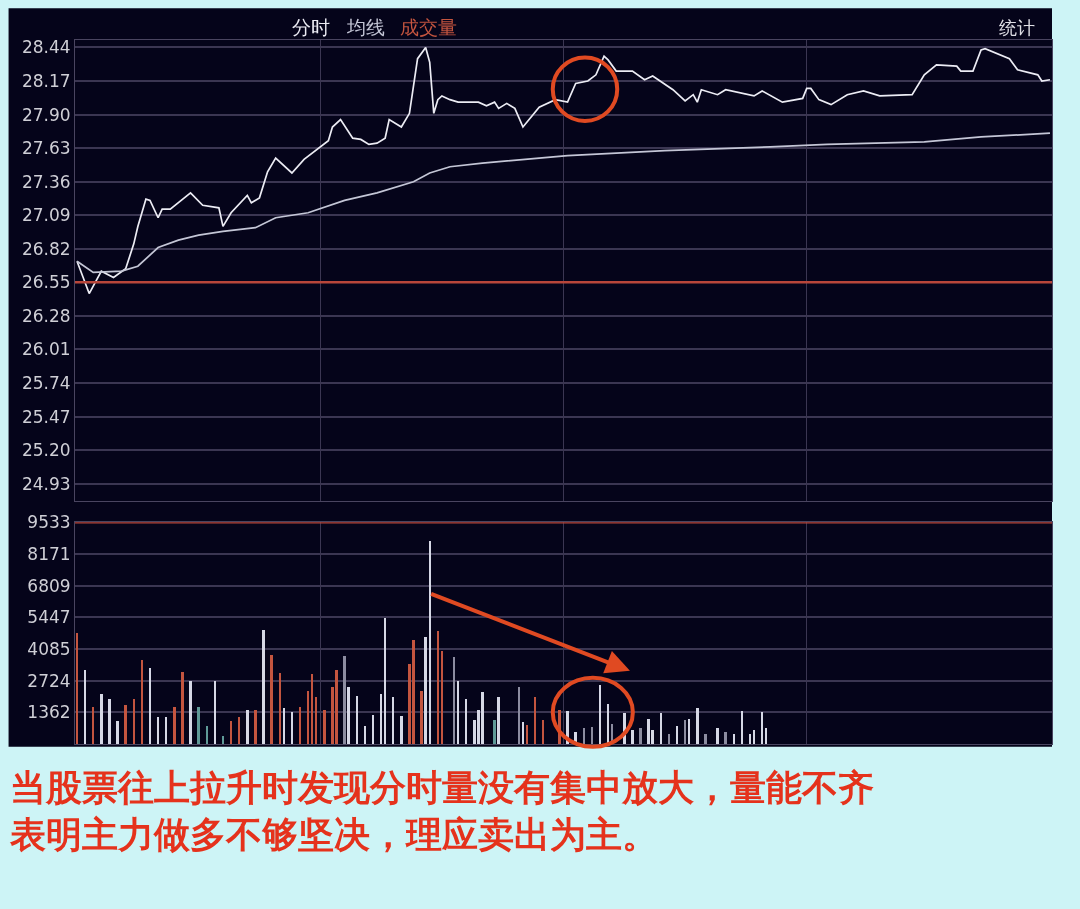 The height and width of the screenshot is (909, 1080). I want to click on y-tick-label: 25.47, so click(46, 416).